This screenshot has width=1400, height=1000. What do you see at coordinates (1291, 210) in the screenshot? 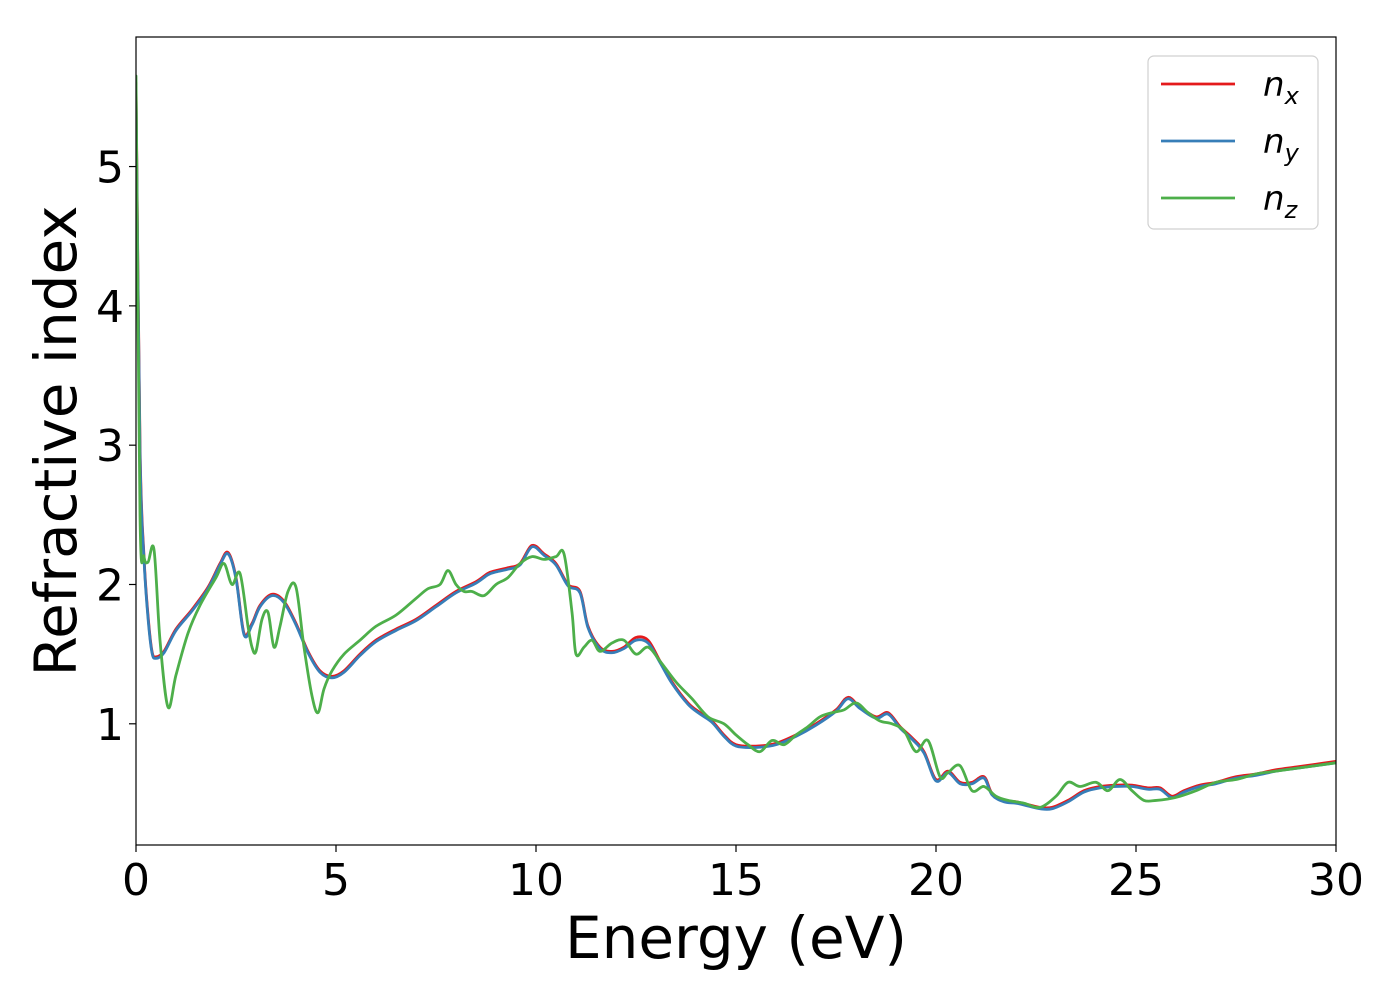
I see `legend-label-subscript: z` at bounding box center [1291, 210].